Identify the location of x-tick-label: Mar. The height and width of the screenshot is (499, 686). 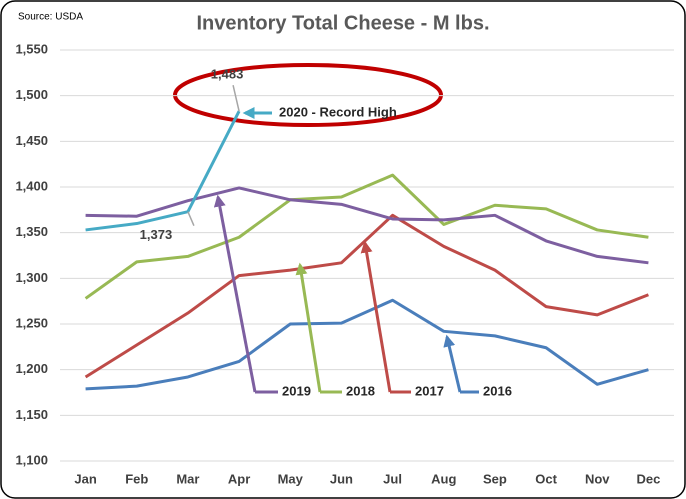
(187, 478).